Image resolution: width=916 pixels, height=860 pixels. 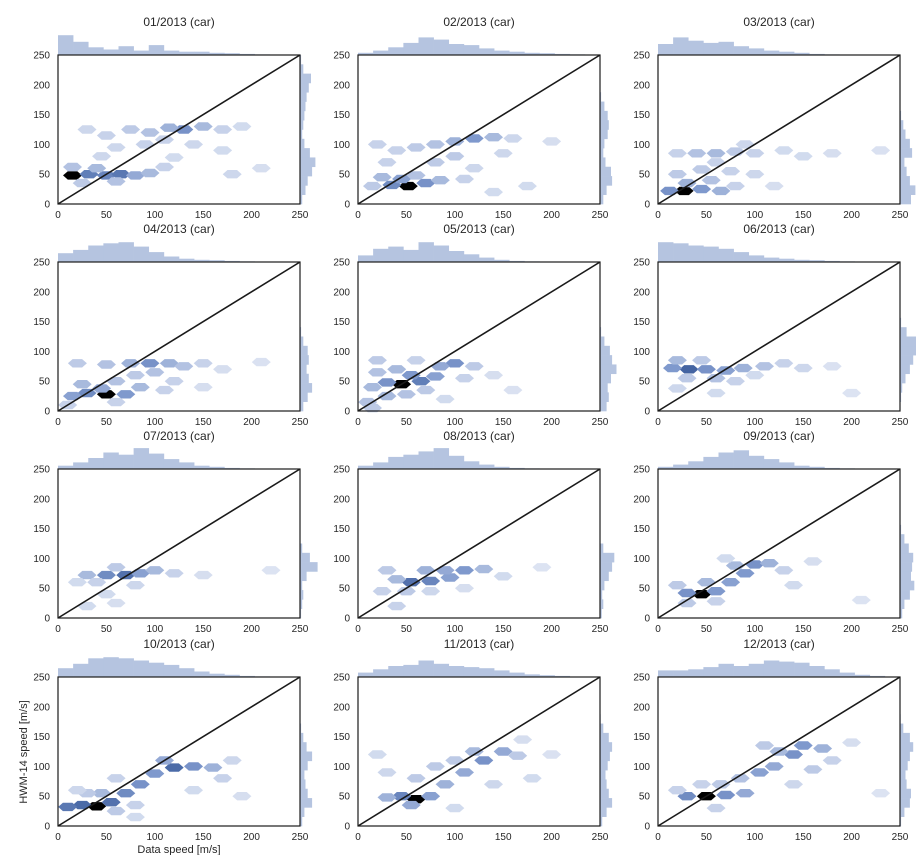 What do you see at coordinates (345, 382) in the screenshot?
I see `y-tick-label: 50` at bounding box center [345, 382].